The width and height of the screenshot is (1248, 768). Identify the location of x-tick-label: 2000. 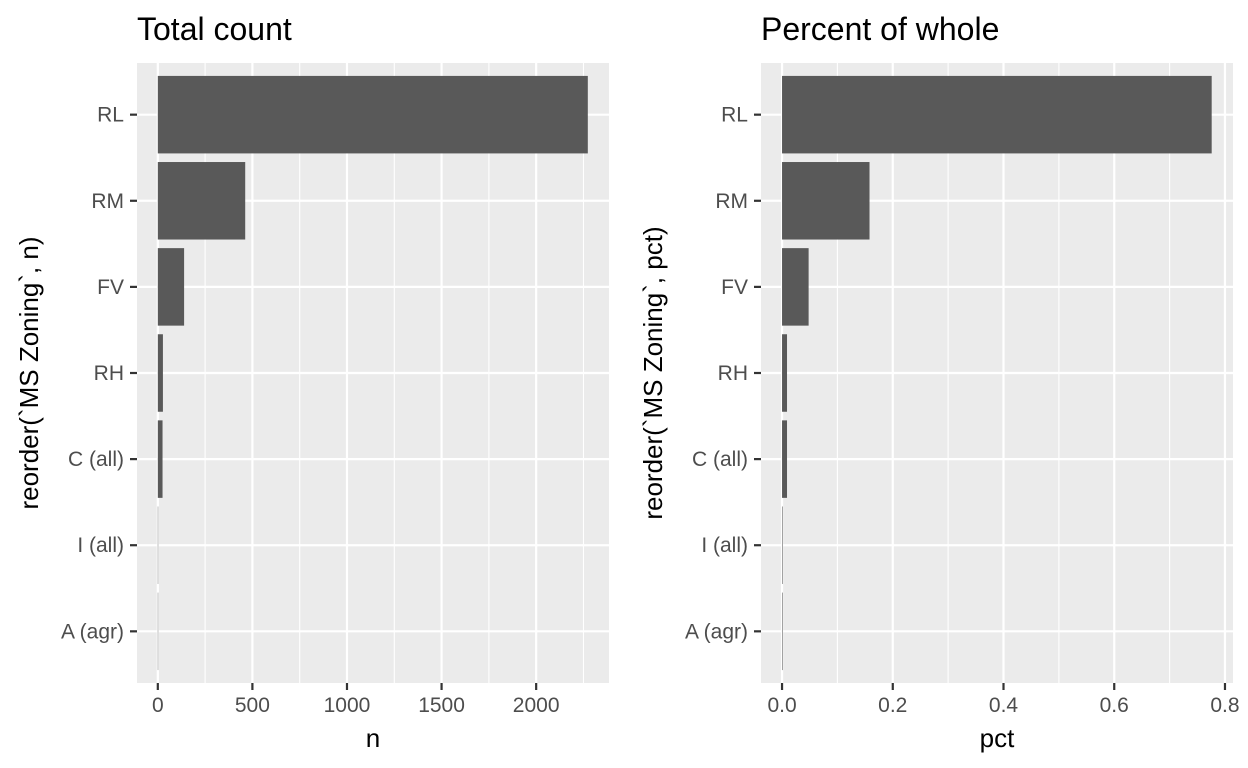
(536, 705).